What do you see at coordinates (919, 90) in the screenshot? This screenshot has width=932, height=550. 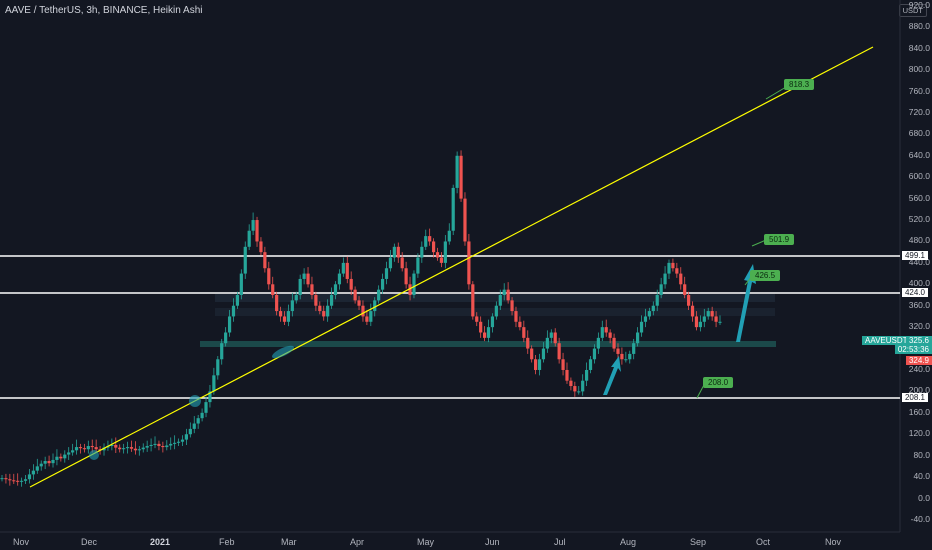 I see `price-tick-label: 760.0` at bounding box center [919, 90].